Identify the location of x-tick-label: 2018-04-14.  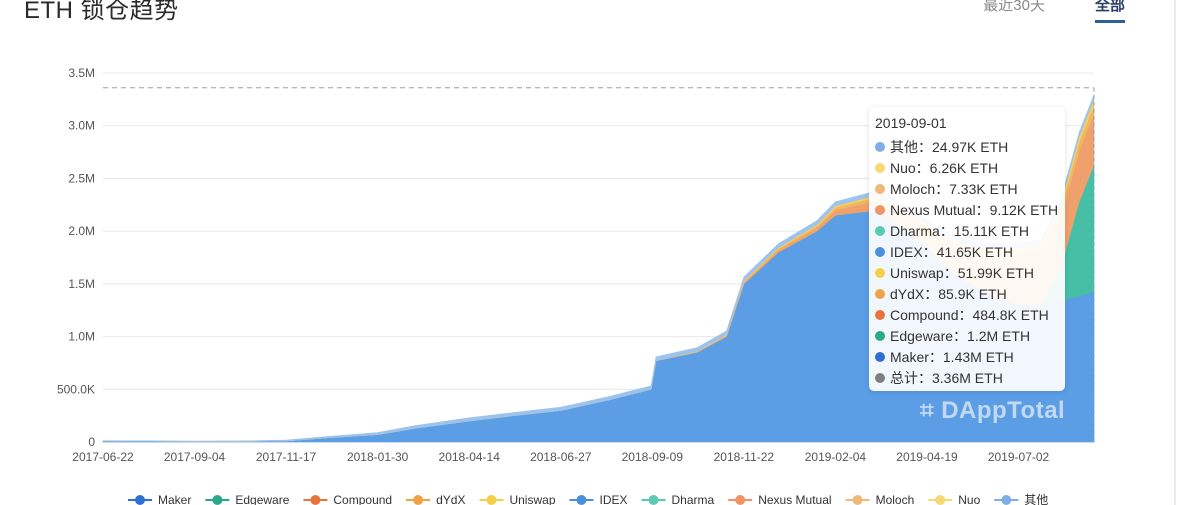
(470, 457).